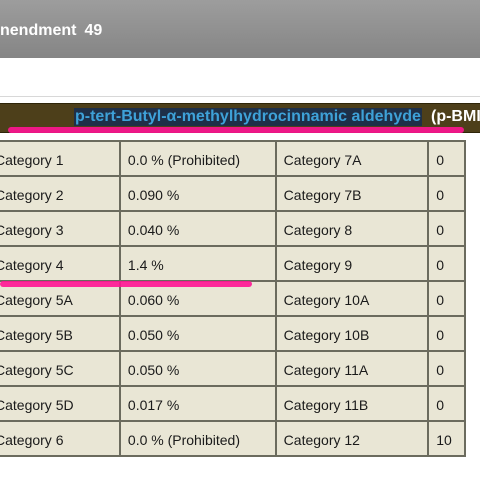  Describe the element at coordinates (352, 368) in the screenshot. I see `category-cell: Category 11A` at that location.